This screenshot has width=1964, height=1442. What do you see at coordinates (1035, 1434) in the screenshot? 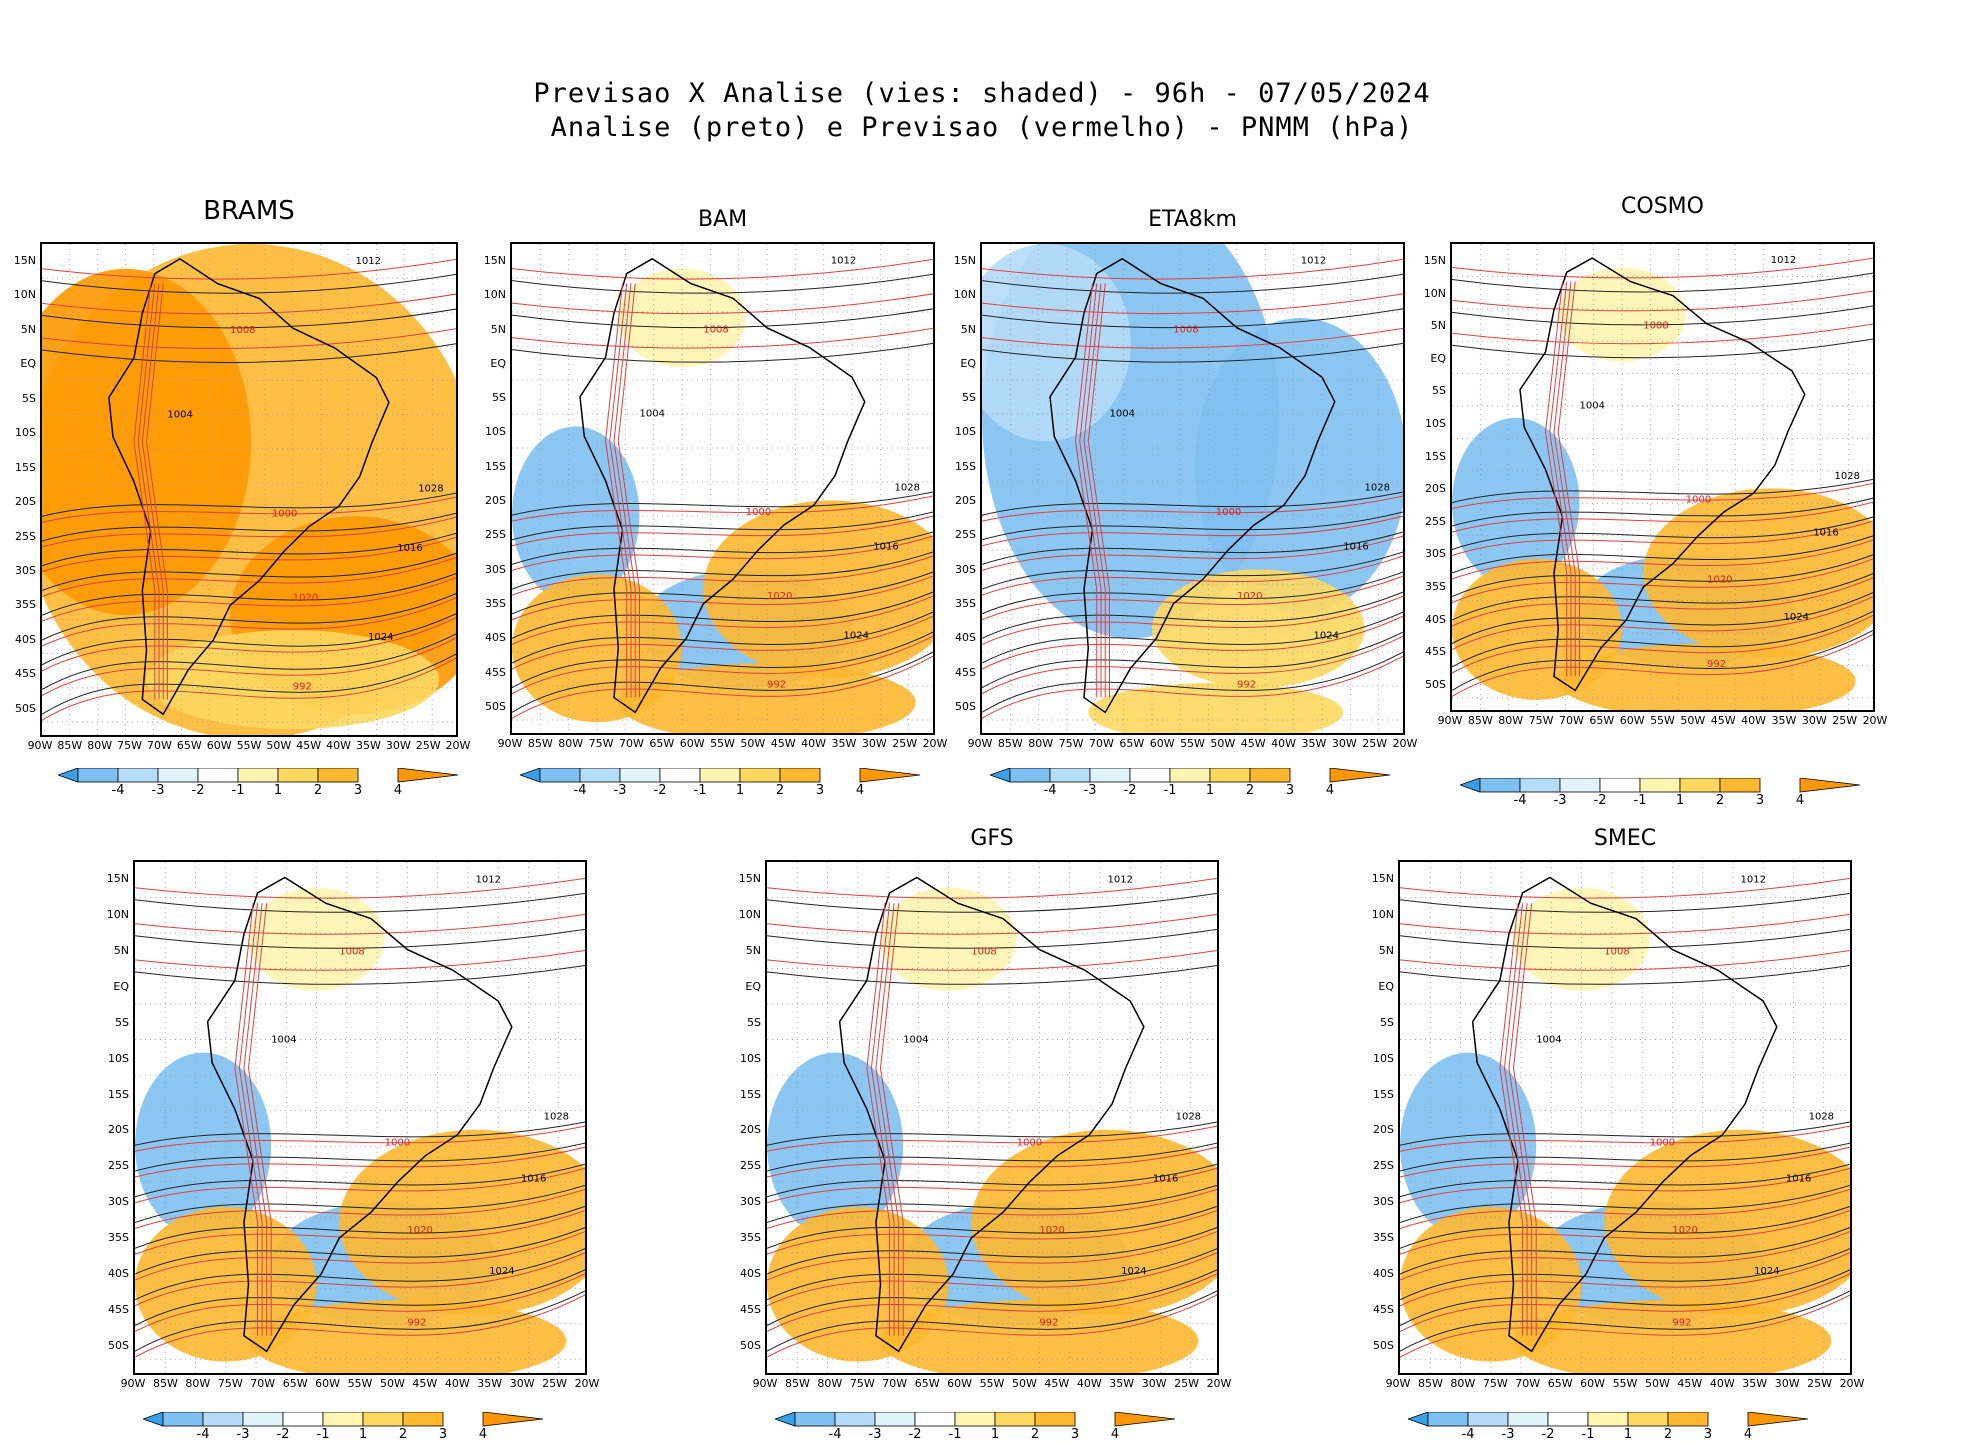
I see `colorbar-tick-label: 2` at bounding box center [1035, 1434].